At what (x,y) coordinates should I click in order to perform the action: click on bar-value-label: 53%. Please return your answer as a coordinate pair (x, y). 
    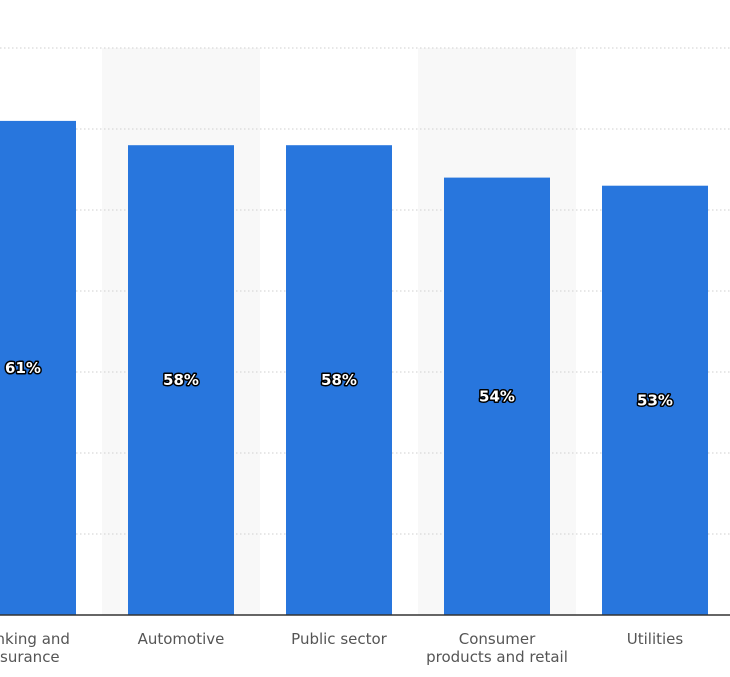
    Looking at the image, I should click on (655, 400).